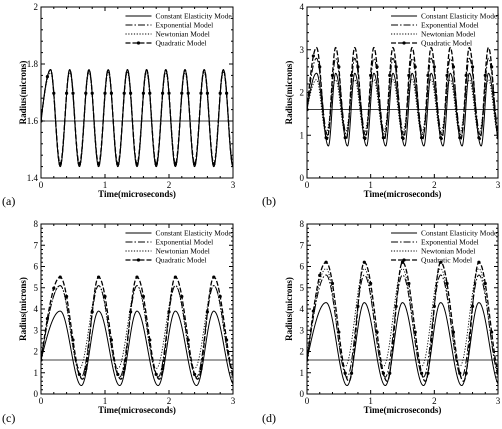 The image size is (502, 429). Describe the element at coordinates (446, 260) in the screenshot. I see `legend-label-4: Quadratic Model` at that location.